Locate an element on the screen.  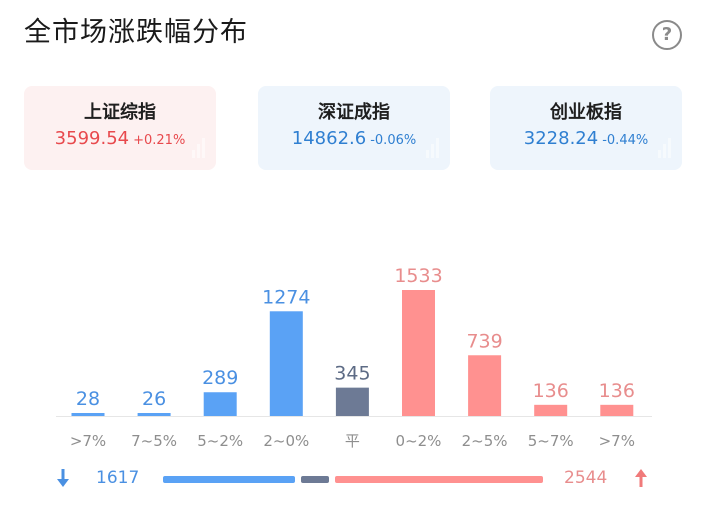
index-value: 14862.6 is located at coordinates (329, 138).